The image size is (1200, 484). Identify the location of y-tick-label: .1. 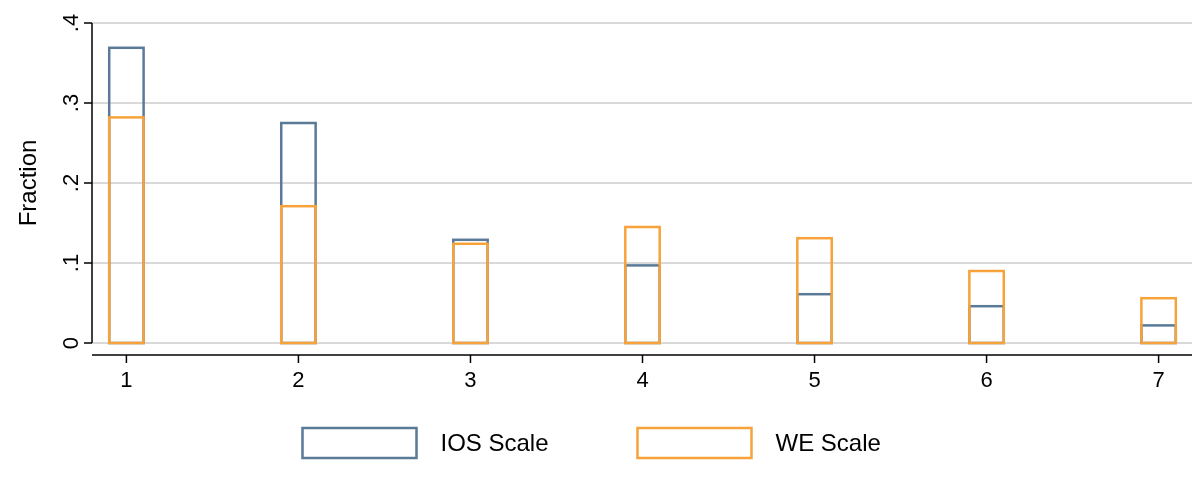
(70, 263).